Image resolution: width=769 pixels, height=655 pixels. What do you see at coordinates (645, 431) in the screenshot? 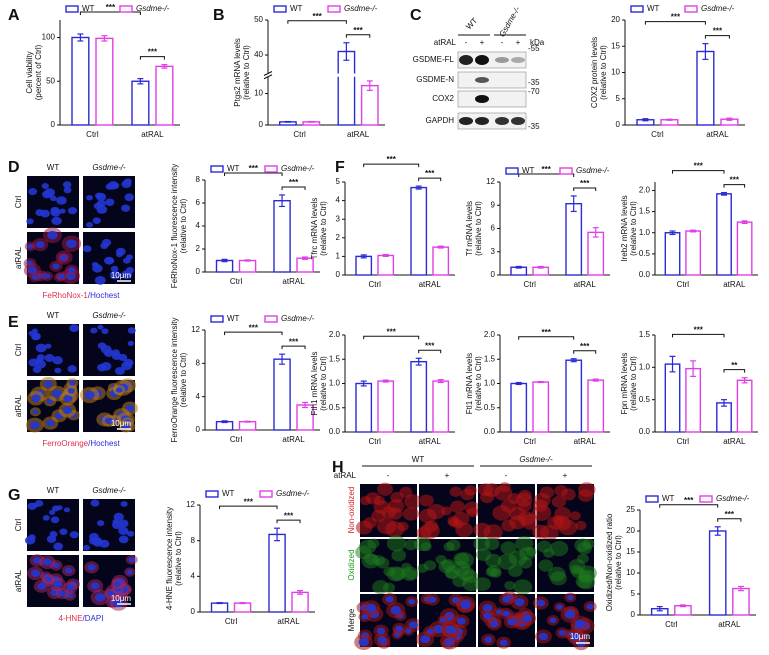
I see `y-tick-label: 0.0` at bounding box center [645, 431].